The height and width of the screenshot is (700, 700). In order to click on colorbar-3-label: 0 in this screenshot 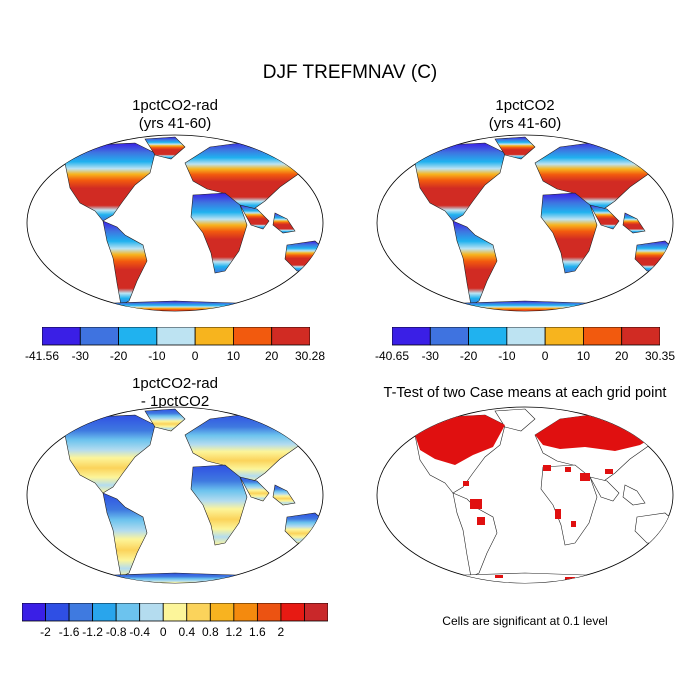, I will do `click(163, 632)`.